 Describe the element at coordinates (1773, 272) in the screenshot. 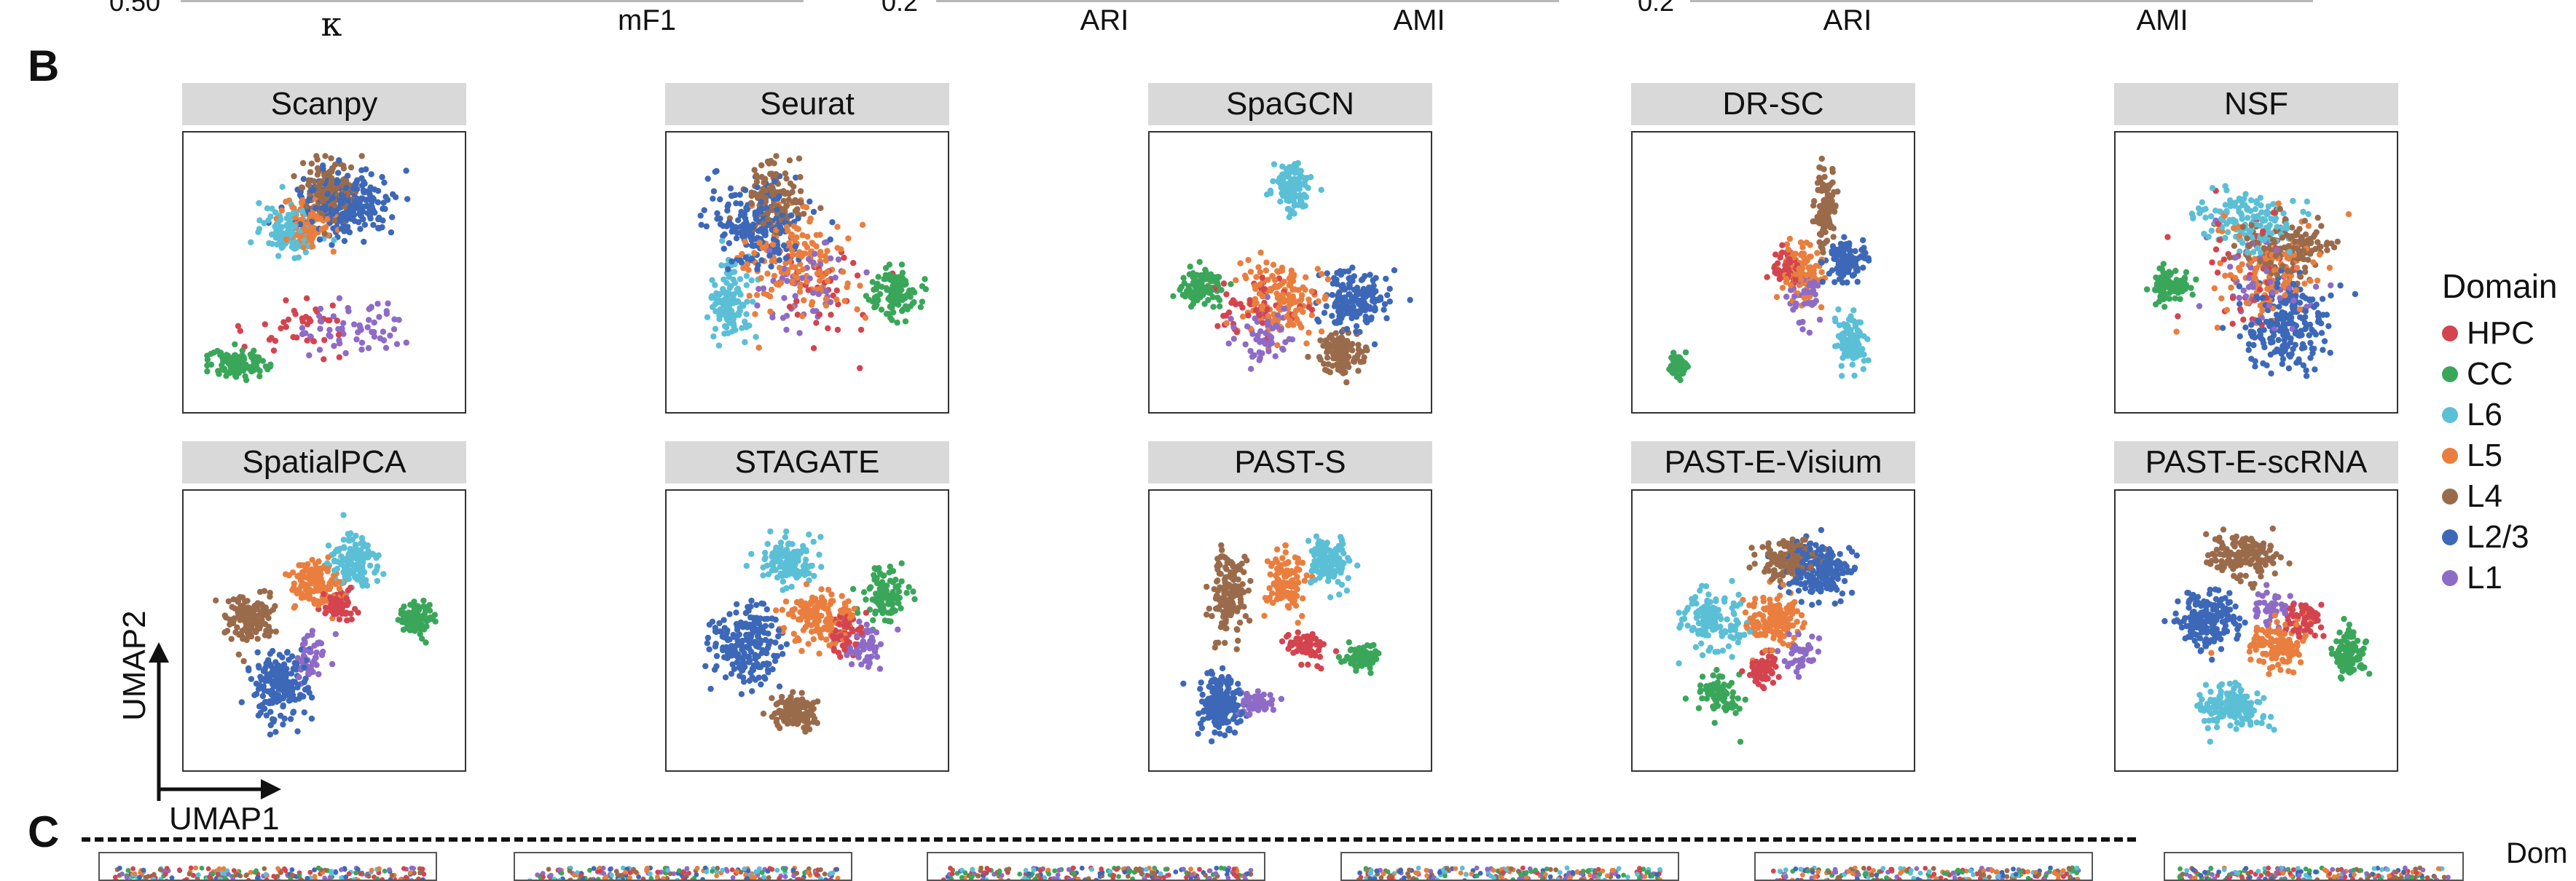

I see `umap-scatter-plot` at that location.